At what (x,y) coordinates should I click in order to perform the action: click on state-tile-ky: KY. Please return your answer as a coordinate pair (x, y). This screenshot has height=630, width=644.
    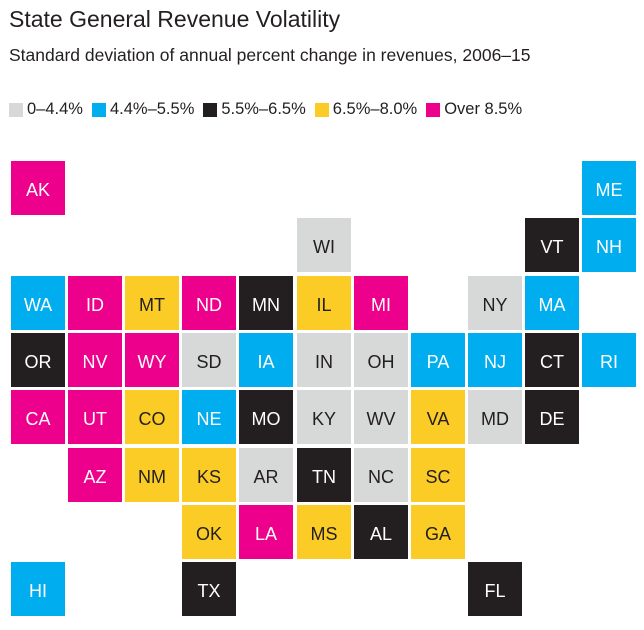
    Looking at the image, I should click on (324, 417).